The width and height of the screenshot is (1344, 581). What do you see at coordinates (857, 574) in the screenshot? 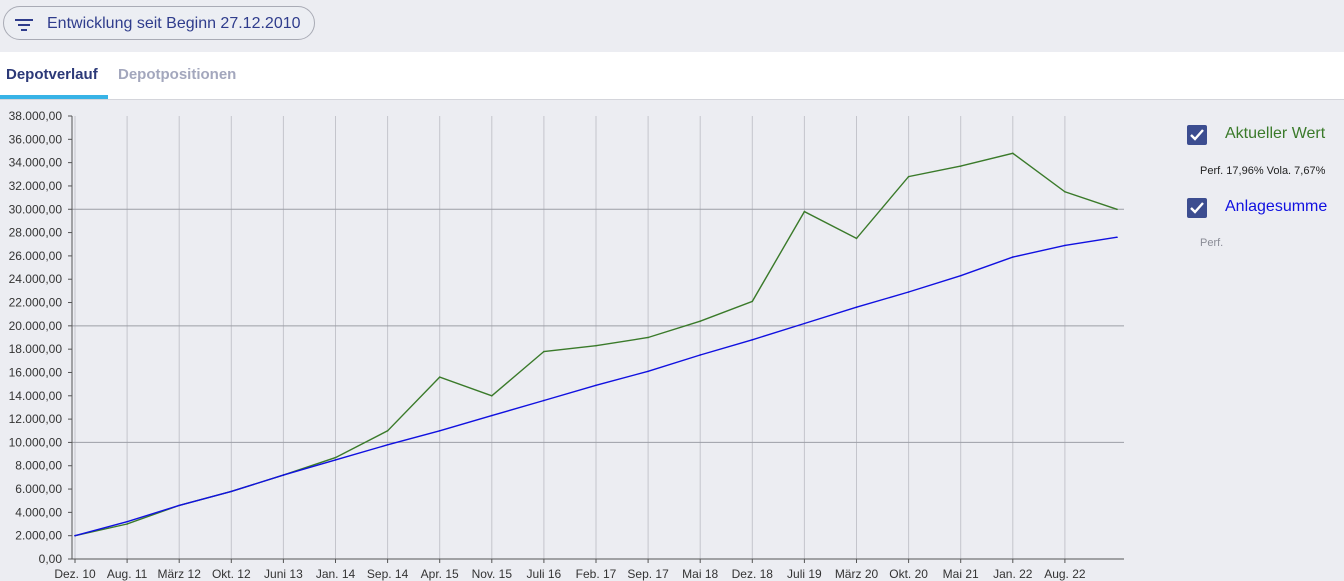
I see `x-tick-label: März 20` at bounding box center [857, 574].